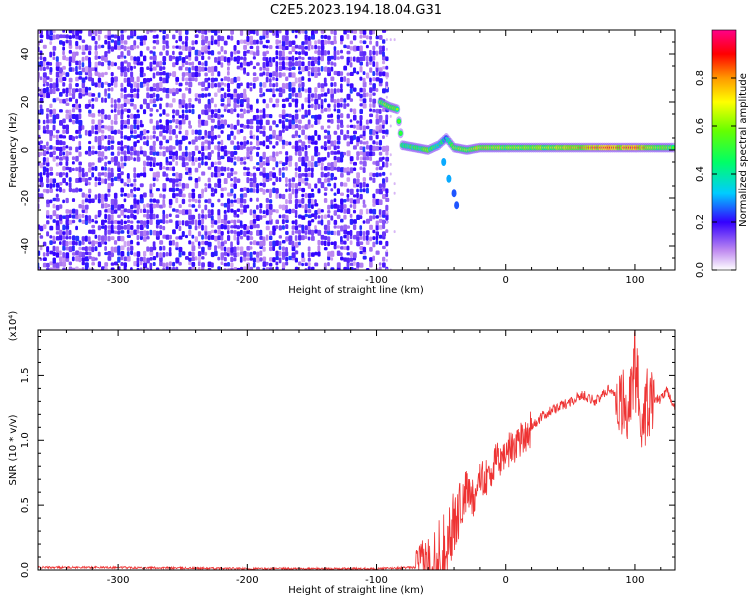 The image size is (750, 604). I want to click on snr-x-tick-labels: -300 -200 -100 0 100, so click(376, 580).